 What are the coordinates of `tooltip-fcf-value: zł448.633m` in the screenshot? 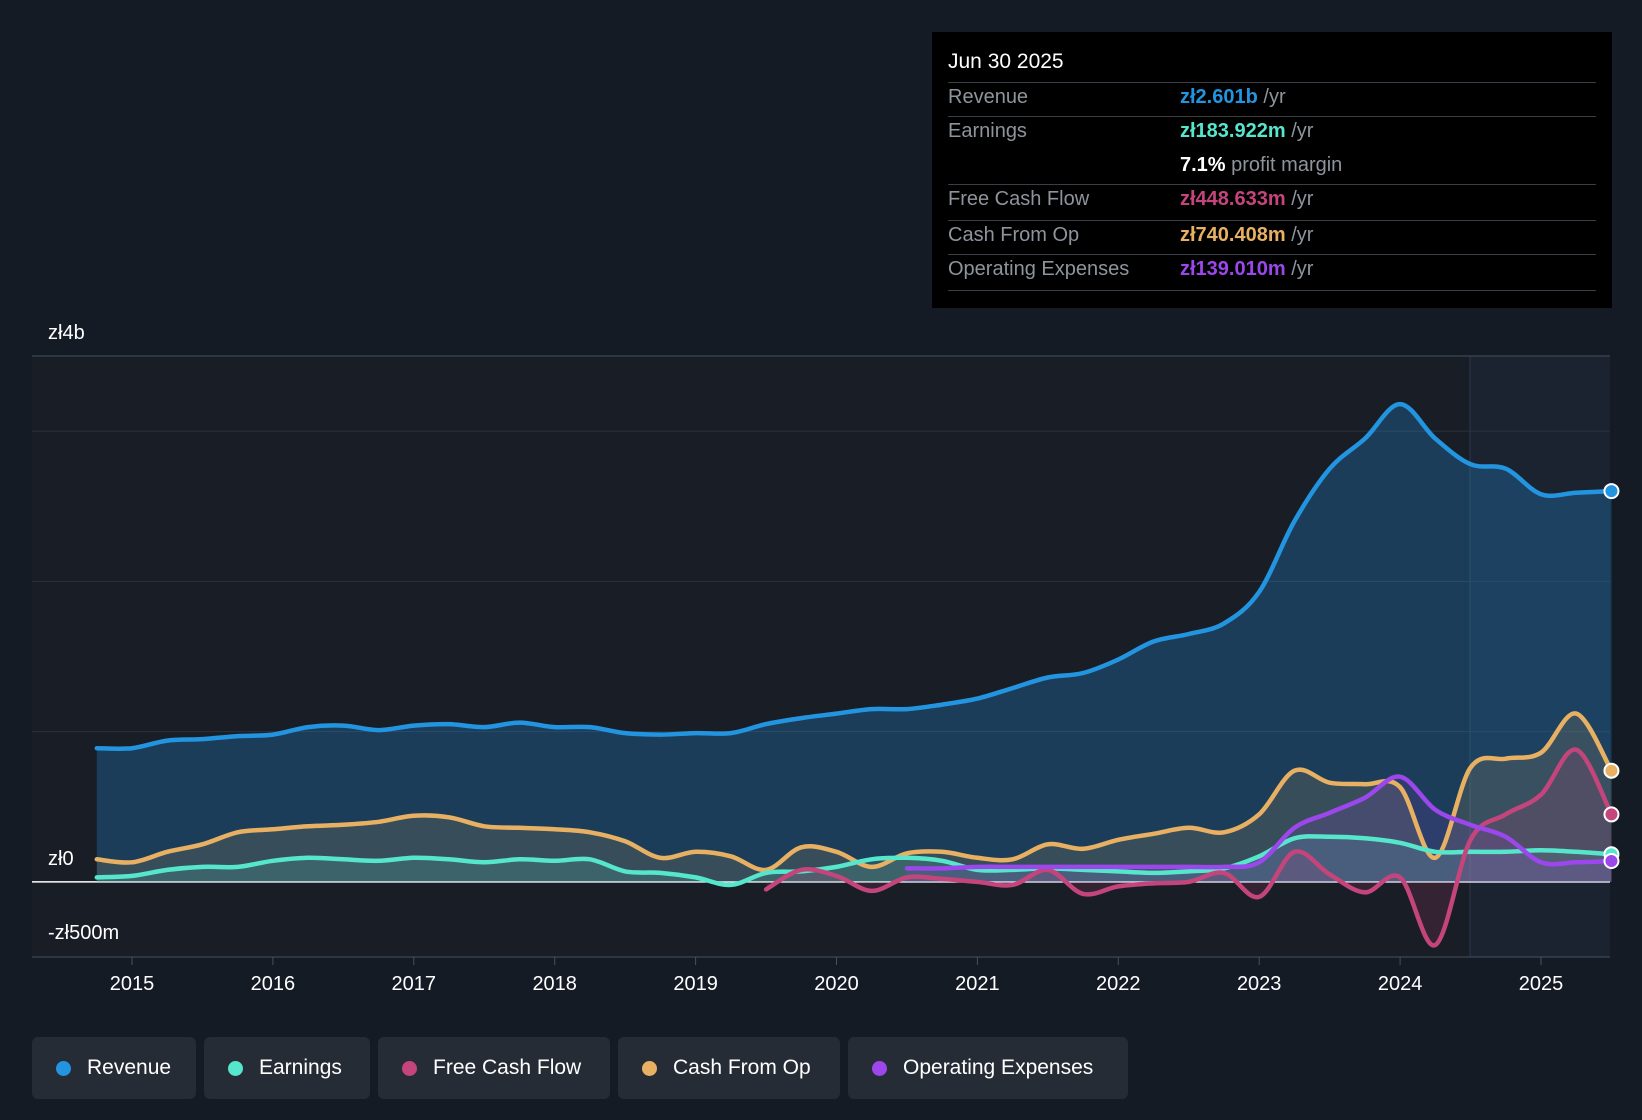 It's located at (1233, 199).